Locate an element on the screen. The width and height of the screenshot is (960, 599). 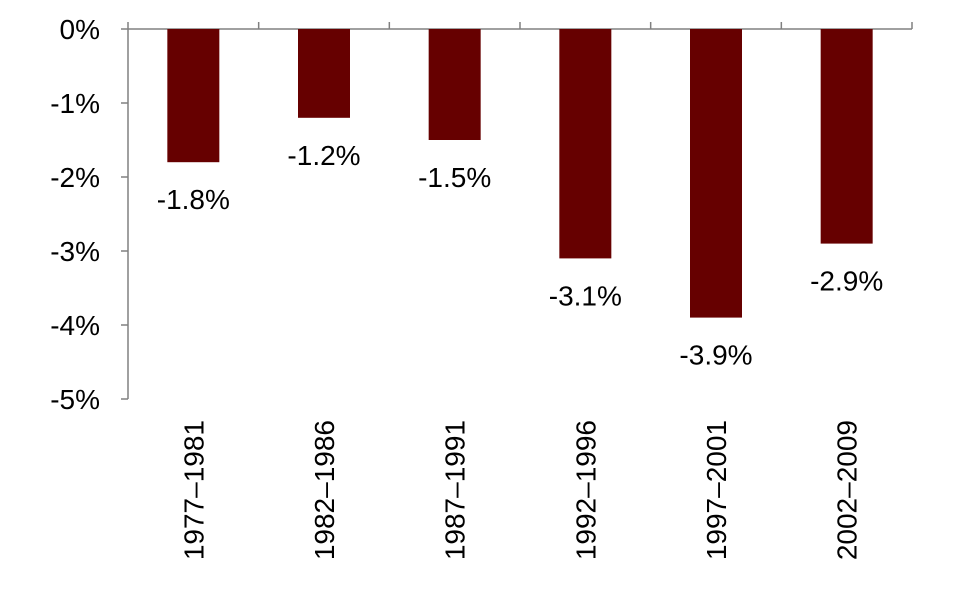
y-tick-label: -3% is located at coordinates (75, 251).